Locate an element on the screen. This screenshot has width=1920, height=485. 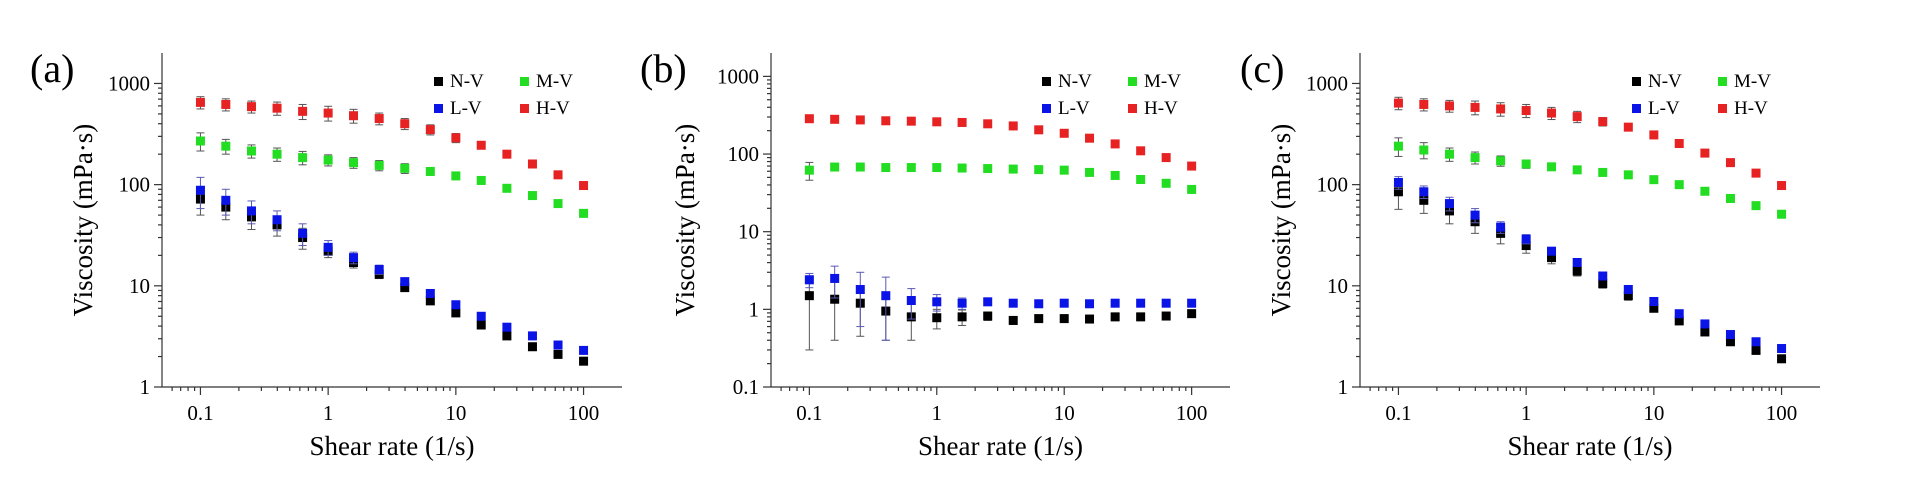
x-tick-label: 0.1 is located at coordinates (200, 413).